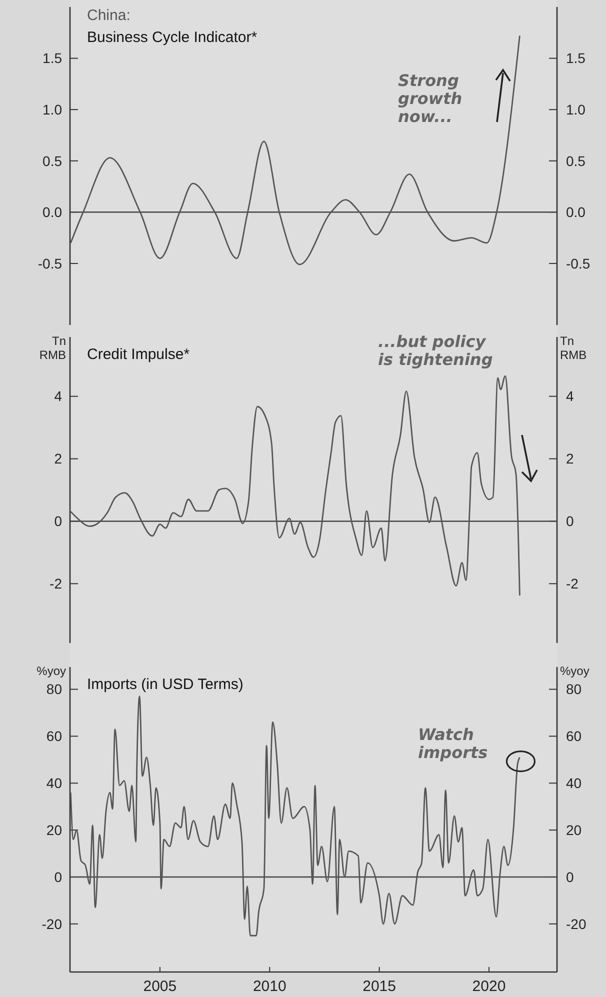 The image size is (606, 997). Describe the element at coordinates (138, 354) in the screenshot. I see `text: Credit Impulse*` at that location.